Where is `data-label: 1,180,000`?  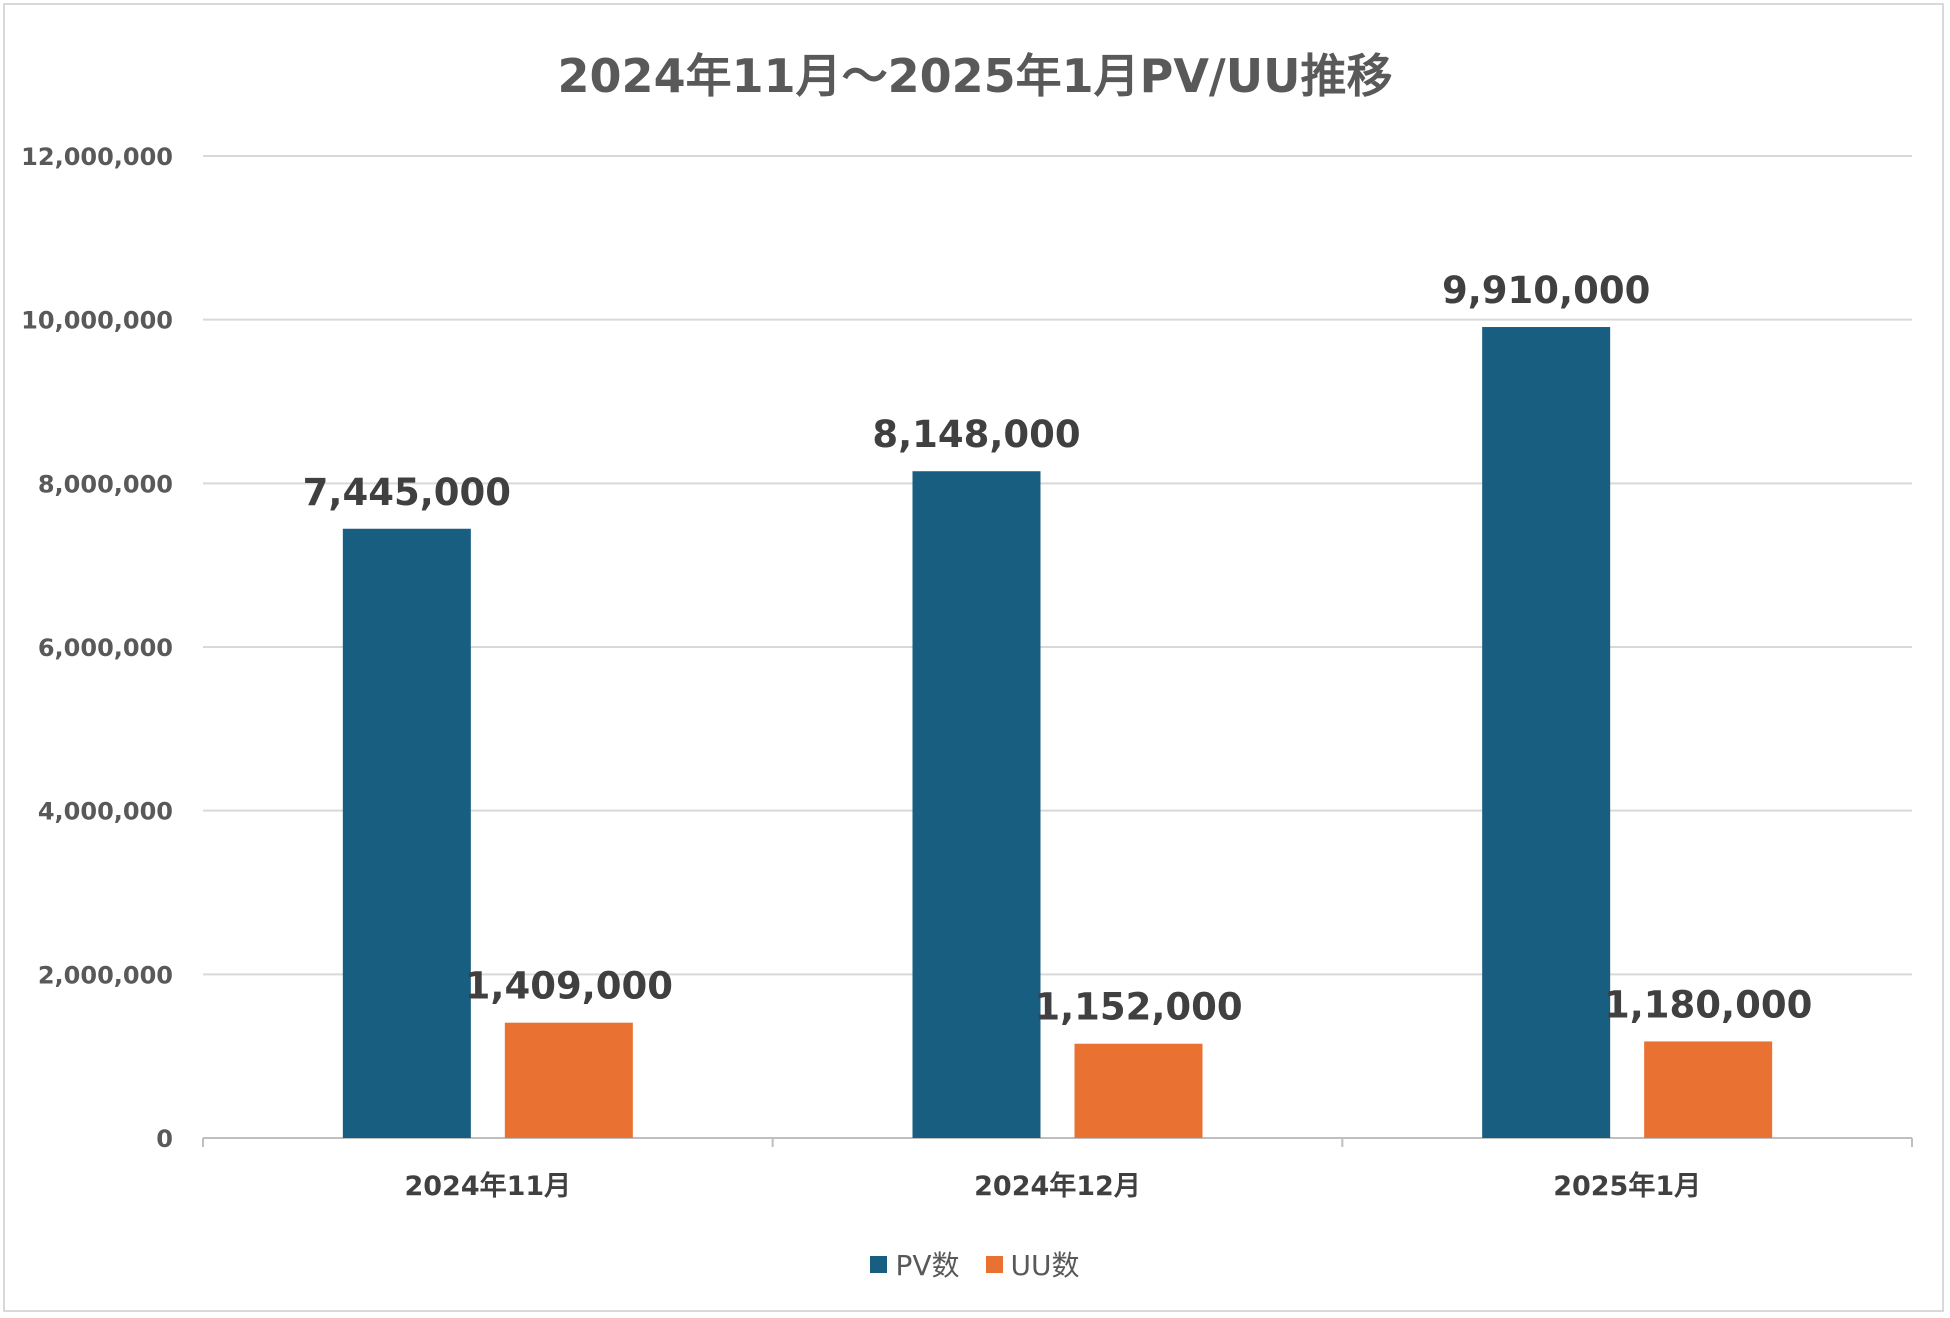
data-label: 1,180,000 is located at coordinates (1708, 1004).